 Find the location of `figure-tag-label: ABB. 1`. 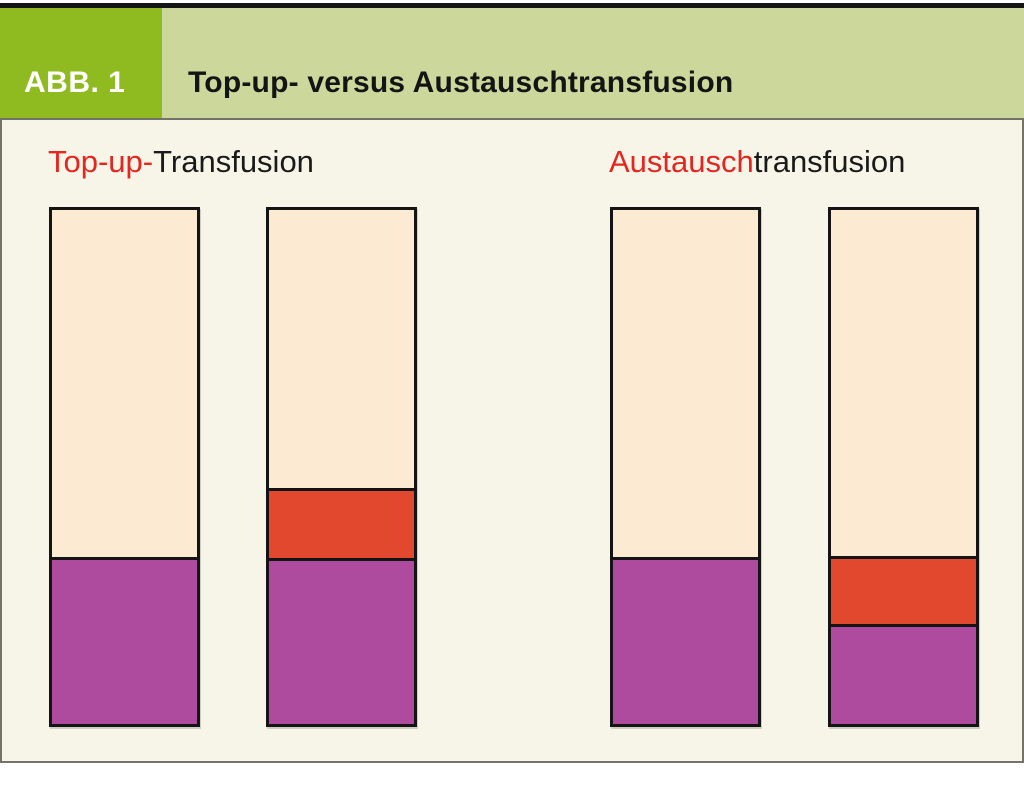

figure-tag-label: ABB. 1 is located at coordinates (75, 82).